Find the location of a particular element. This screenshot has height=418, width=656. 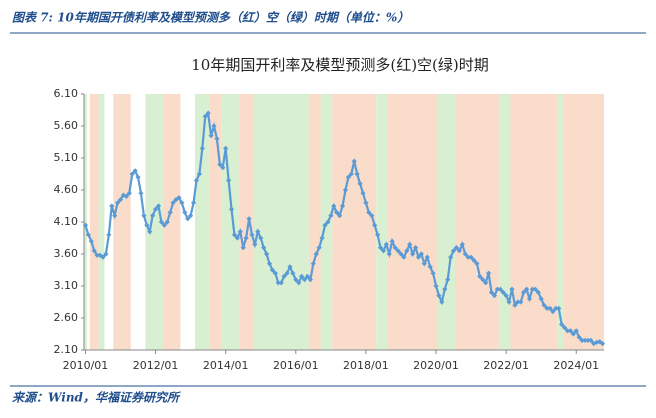

y-tick-label: 5.60 is located at coordinates (66, 125).